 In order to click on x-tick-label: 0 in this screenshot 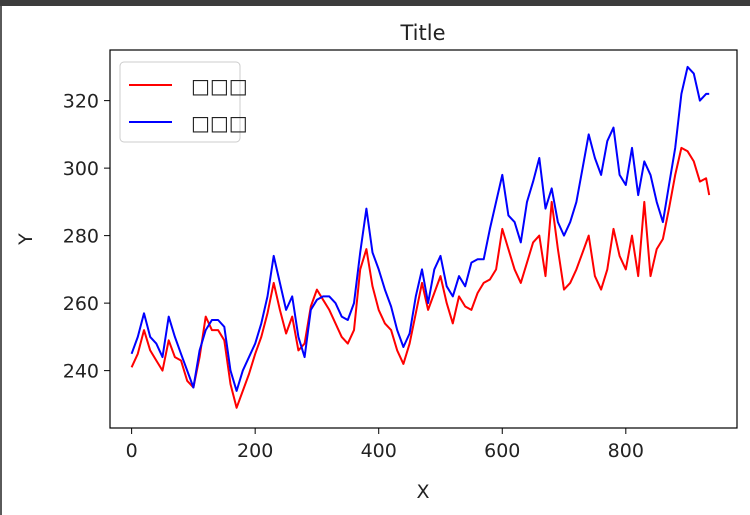, I will do `click(132, 451)`.